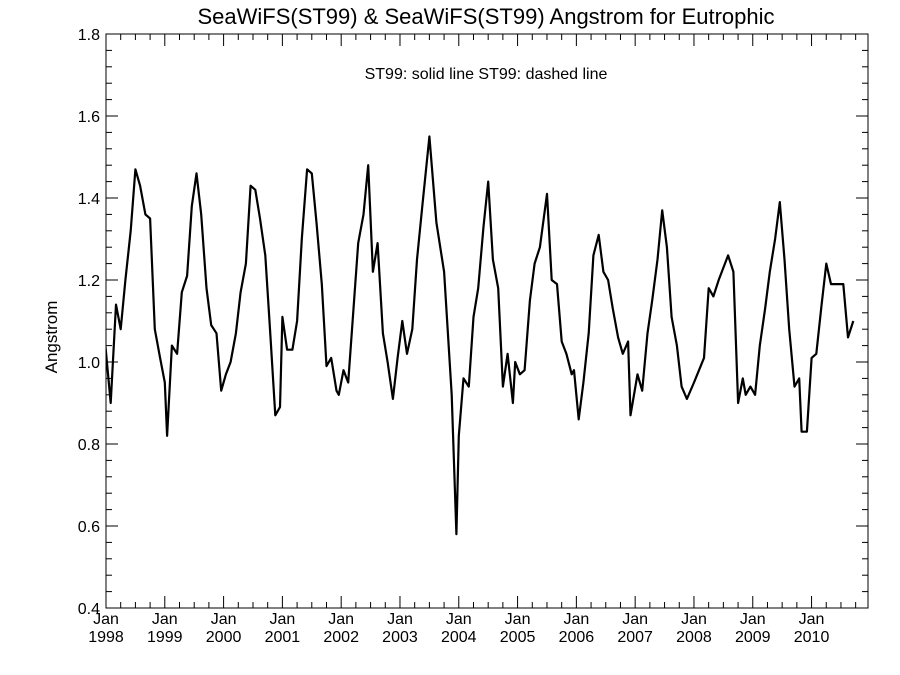 The image size is (900, 675). What do you see at coordinates (89, 445) in the screenshot?
I see `y-tick-label: 0.8` at bounding box center [89, 445].